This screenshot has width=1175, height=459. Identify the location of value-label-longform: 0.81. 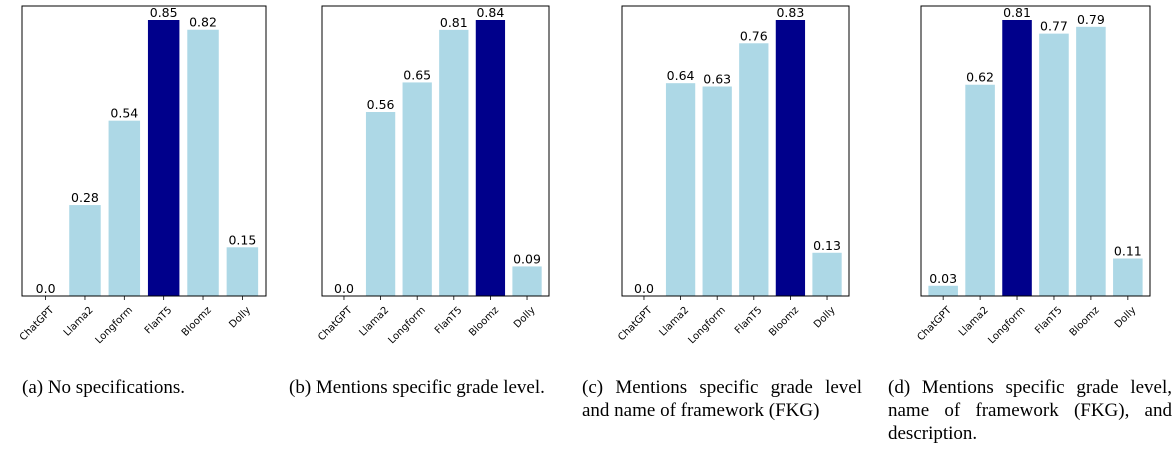
(1017, 12).